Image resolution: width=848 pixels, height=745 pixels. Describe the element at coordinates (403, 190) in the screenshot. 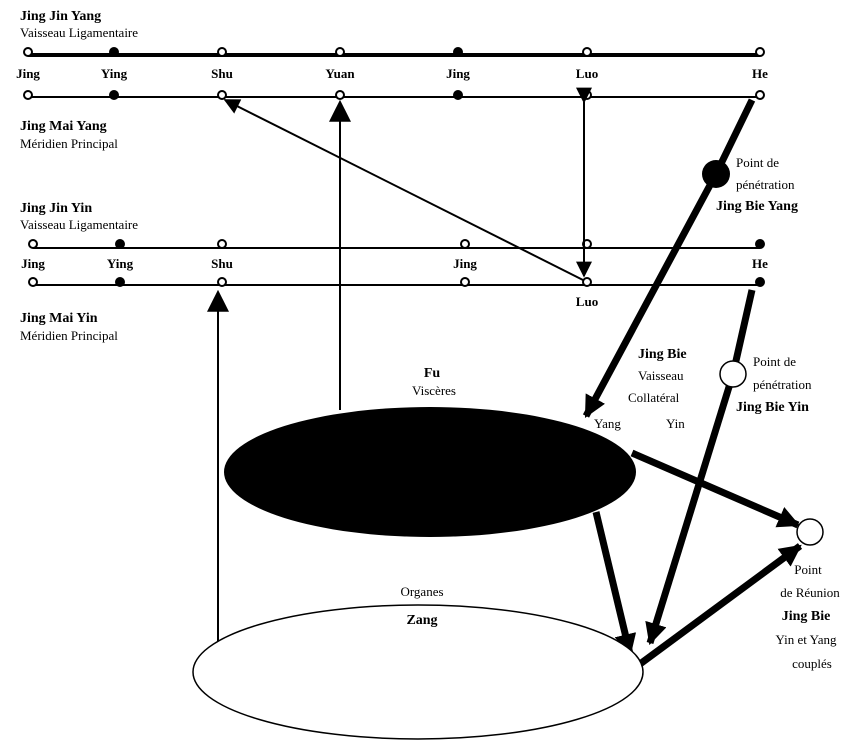

I see `luo-to-shu-arrow` at that location.